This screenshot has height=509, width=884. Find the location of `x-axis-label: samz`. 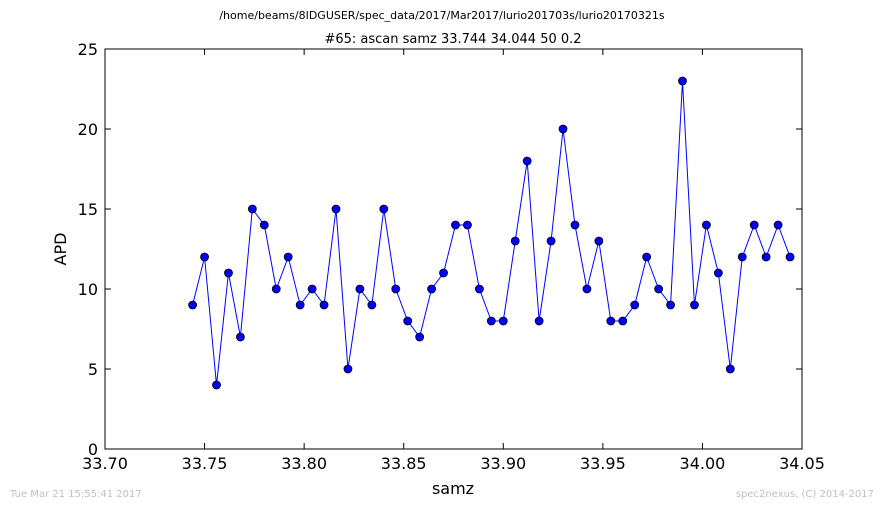

x-axis-label: samz is located at coordinates (453, 488).